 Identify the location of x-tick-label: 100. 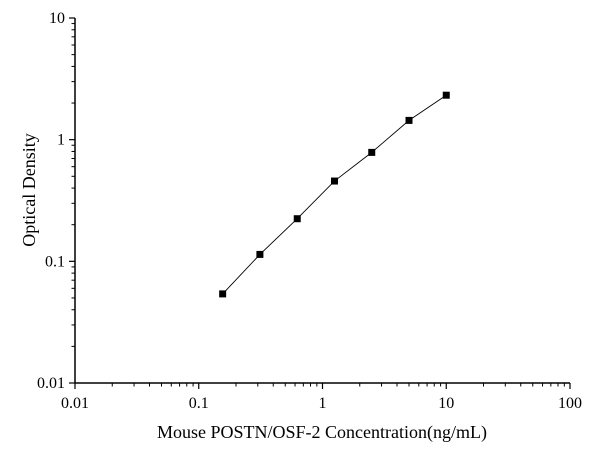
(570, 403).